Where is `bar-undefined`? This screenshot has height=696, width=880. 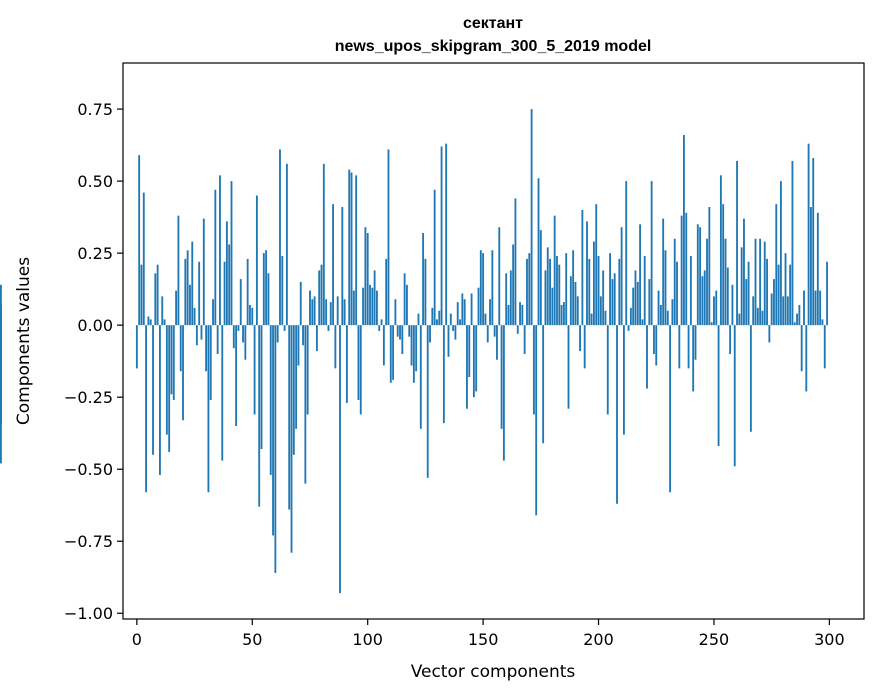
bar-undefined is located at coordinates (1, 394).